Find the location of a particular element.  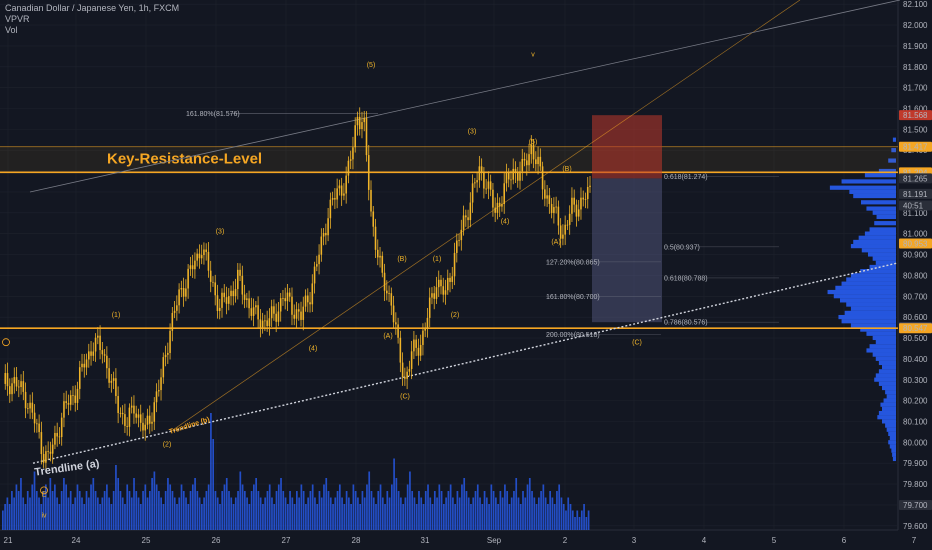

volume-indicator-label: Vol is located at coordinates (11, 30).